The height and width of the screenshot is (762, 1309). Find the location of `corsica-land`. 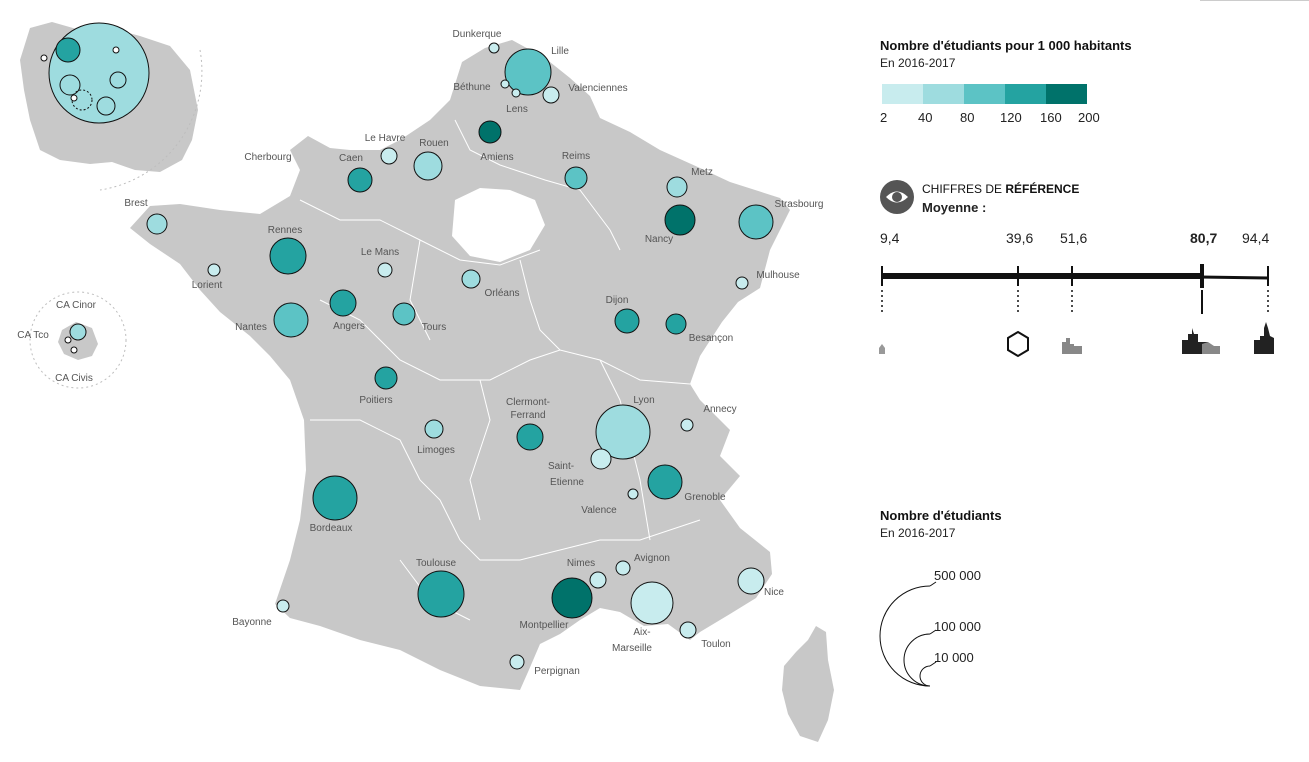

corsica-land is located at coordinates (808, 684).